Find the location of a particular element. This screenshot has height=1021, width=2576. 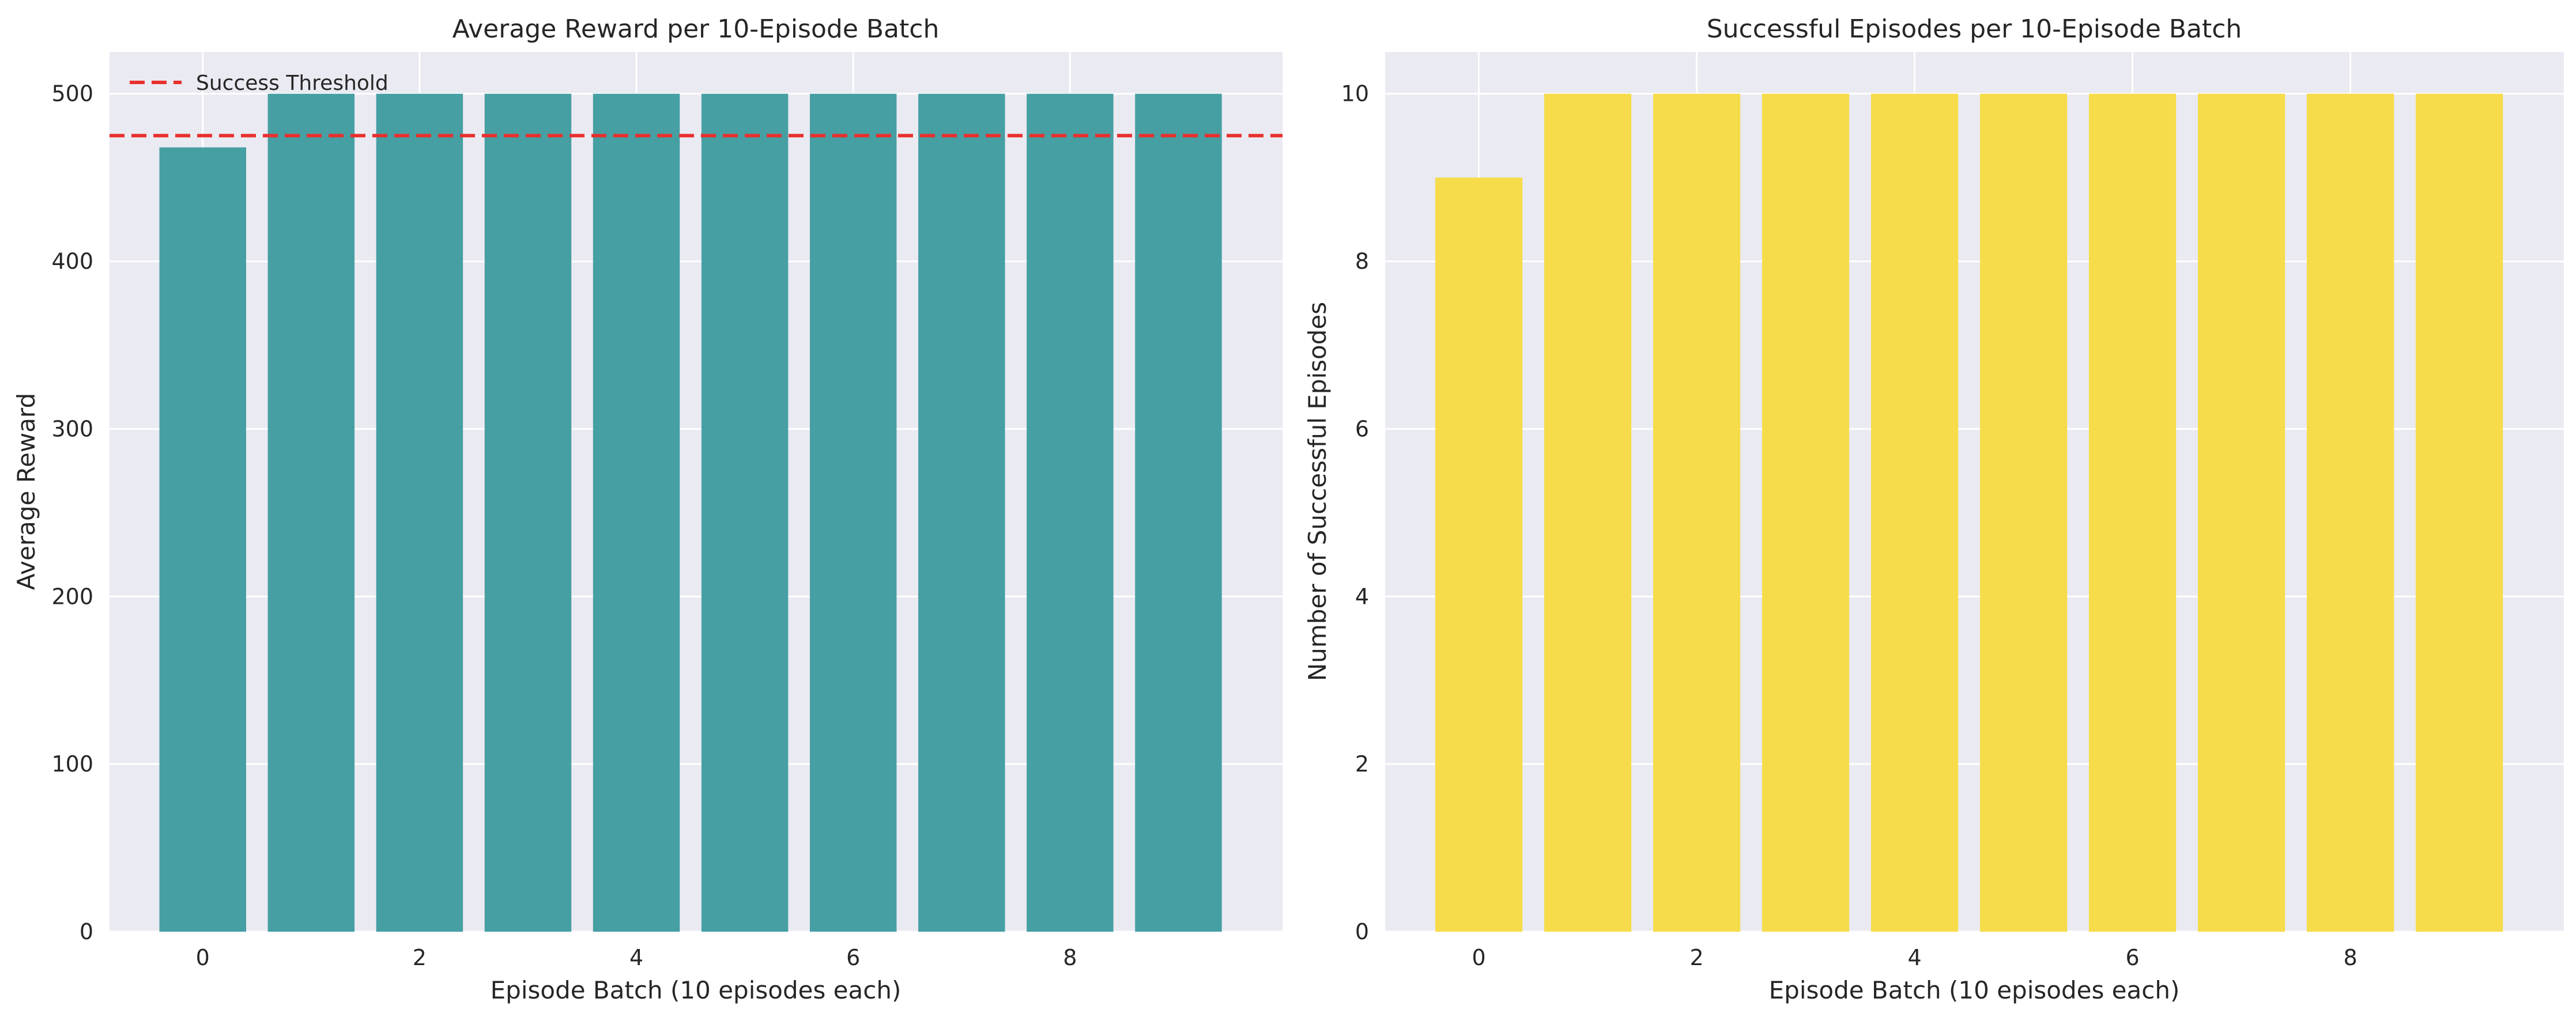

y-tick-label: 200 is located at coordinates (72, 596).